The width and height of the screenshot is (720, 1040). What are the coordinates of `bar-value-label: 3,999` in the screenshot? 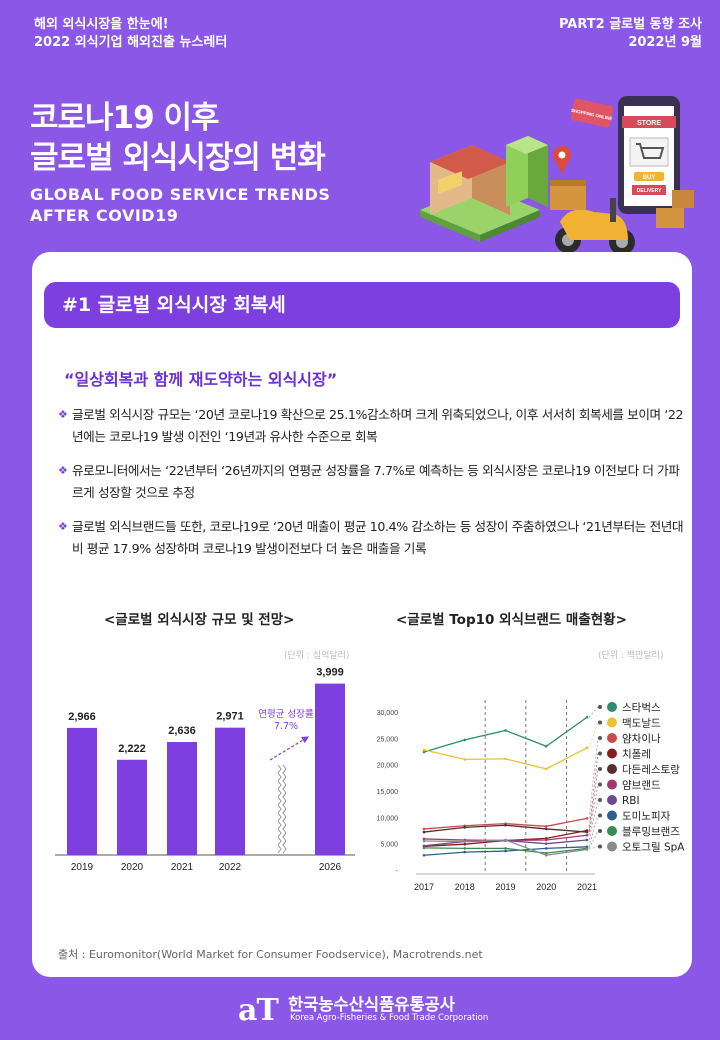 It's located at (330, 673).